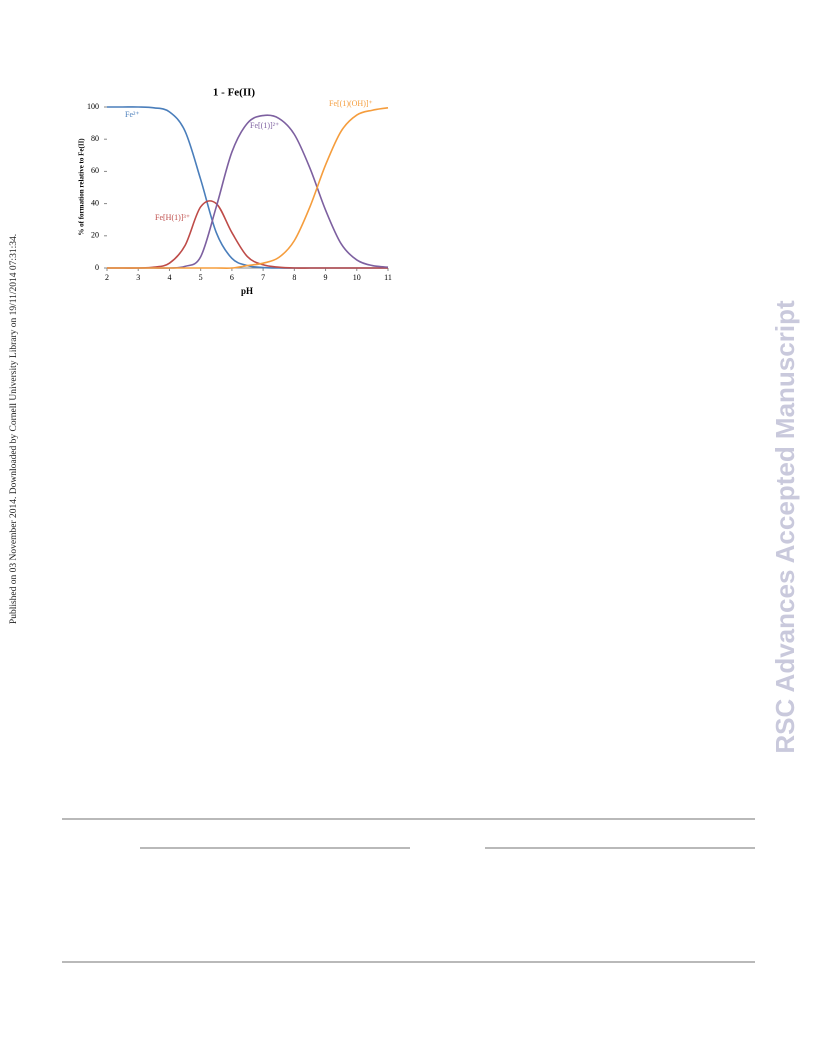  I want to click on table-rules, so click(408, 890).